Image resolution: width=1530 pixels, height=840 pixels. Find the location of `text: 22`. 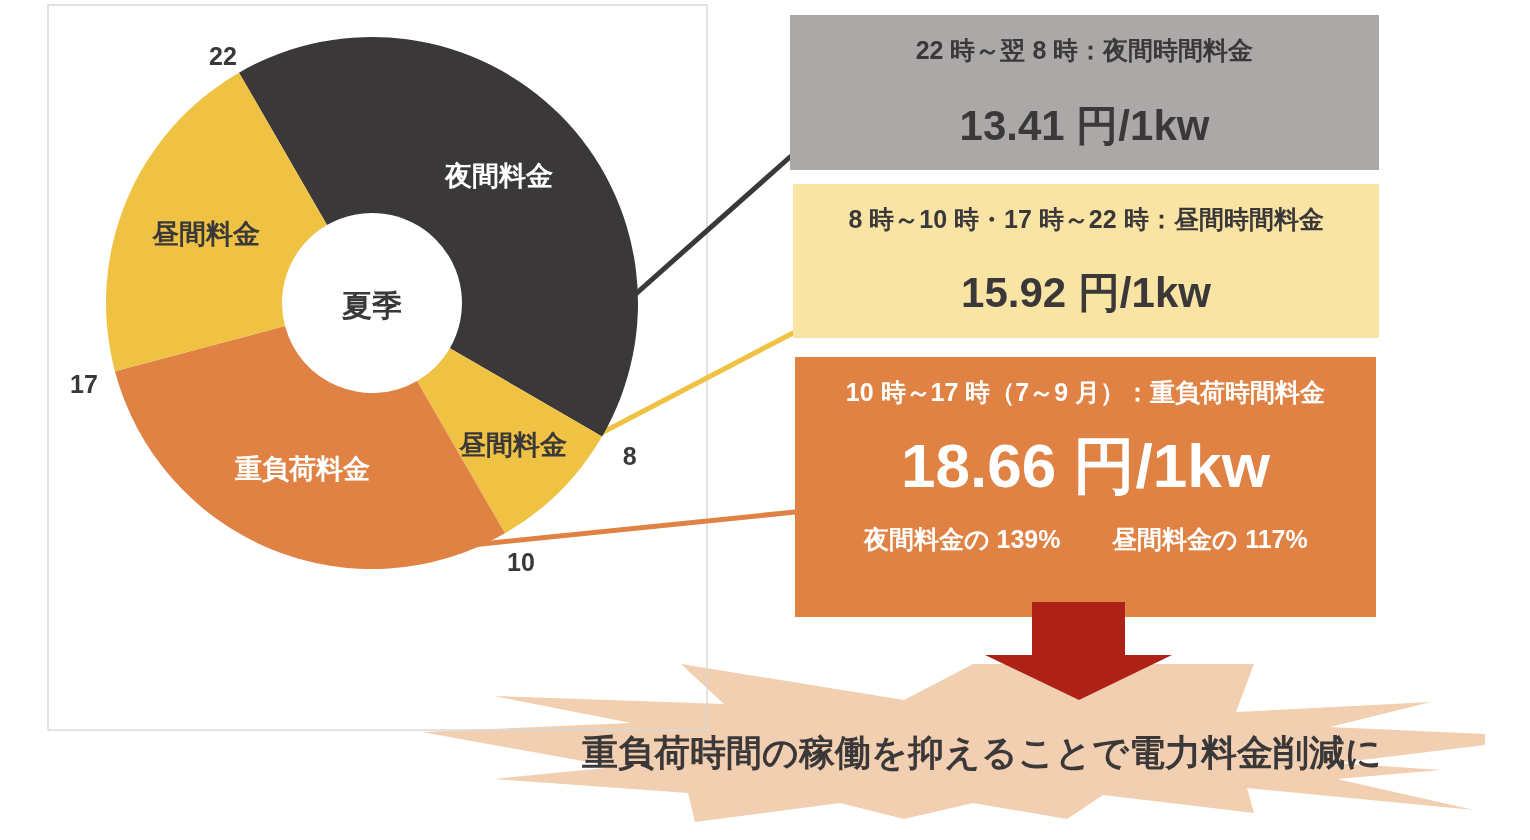

text: 22 is located at coordinates (223, 56).